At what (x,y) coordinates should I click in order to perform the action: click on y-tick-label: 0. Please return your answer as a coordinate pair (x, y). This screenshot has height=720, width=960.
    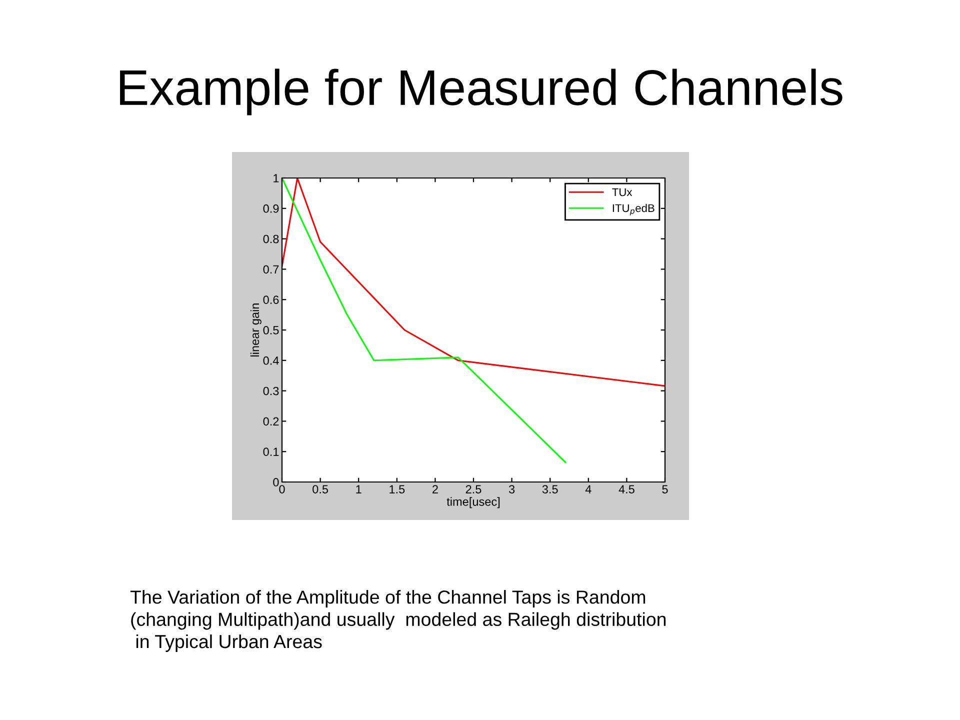
    Looking at the image, I should click on (276, 482).